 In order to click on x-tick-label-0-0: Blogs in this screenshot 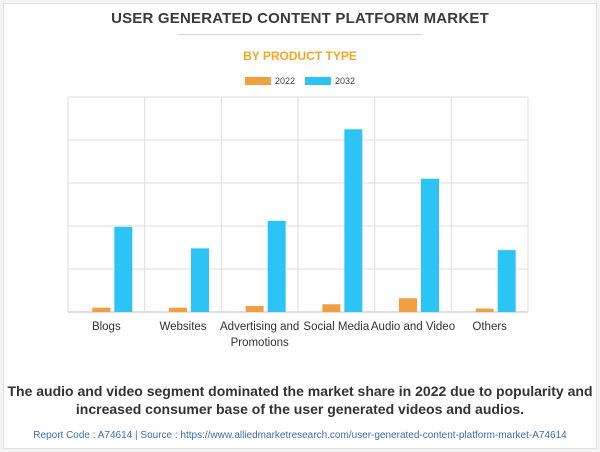, I will do `click(106, 327)`.